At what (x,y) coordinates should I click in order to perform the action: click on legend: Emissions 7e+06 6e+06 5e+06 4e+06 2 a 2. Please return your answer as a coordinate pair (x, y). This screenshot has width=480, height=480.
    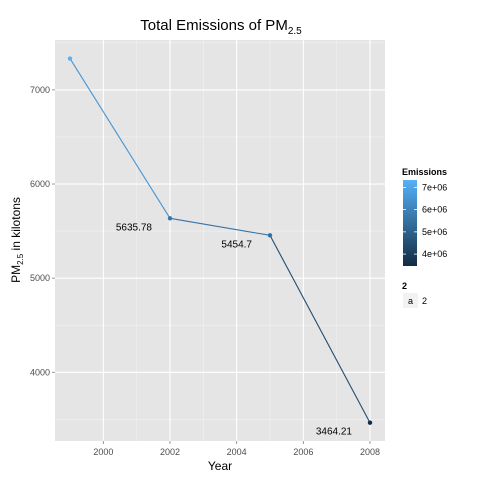
    Looking at the image, I should click on (424, 237).